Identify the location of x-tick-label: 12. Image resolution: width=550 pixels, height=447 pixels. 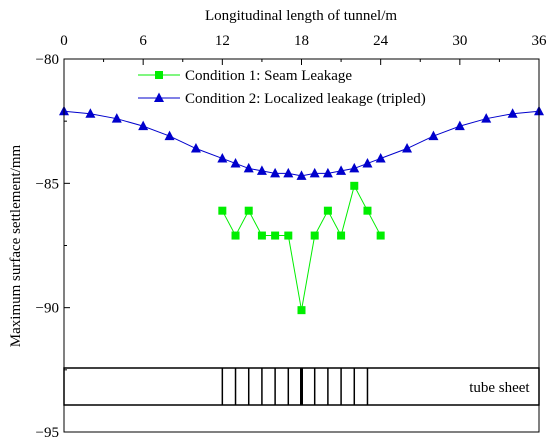
(222, 41).